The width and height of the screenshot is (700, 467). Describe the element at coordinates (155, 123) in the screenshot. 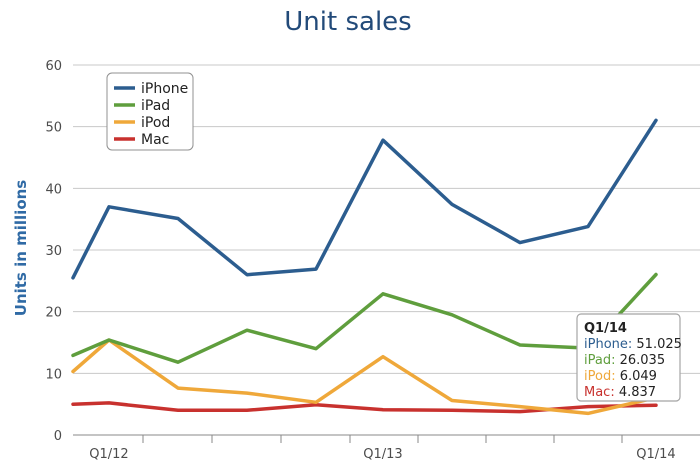

I see `legend-item-ipod: iPod` at that location.